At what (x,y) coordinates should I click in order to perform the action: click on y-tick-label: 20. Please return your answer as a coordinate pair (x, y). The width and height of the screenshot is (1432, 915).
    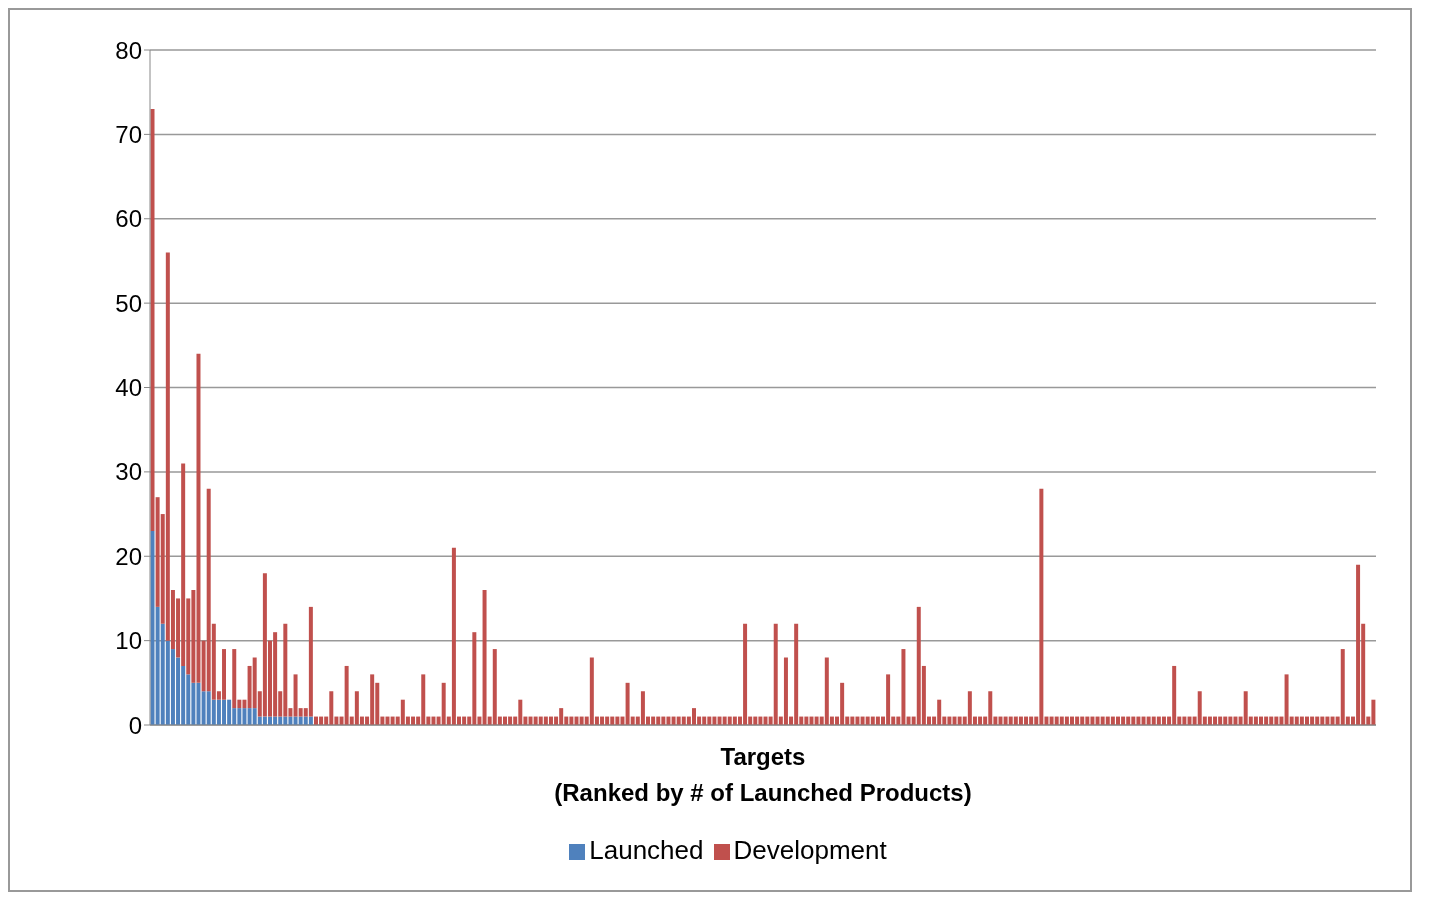
    Looking at the image, I should click on (128, 556).